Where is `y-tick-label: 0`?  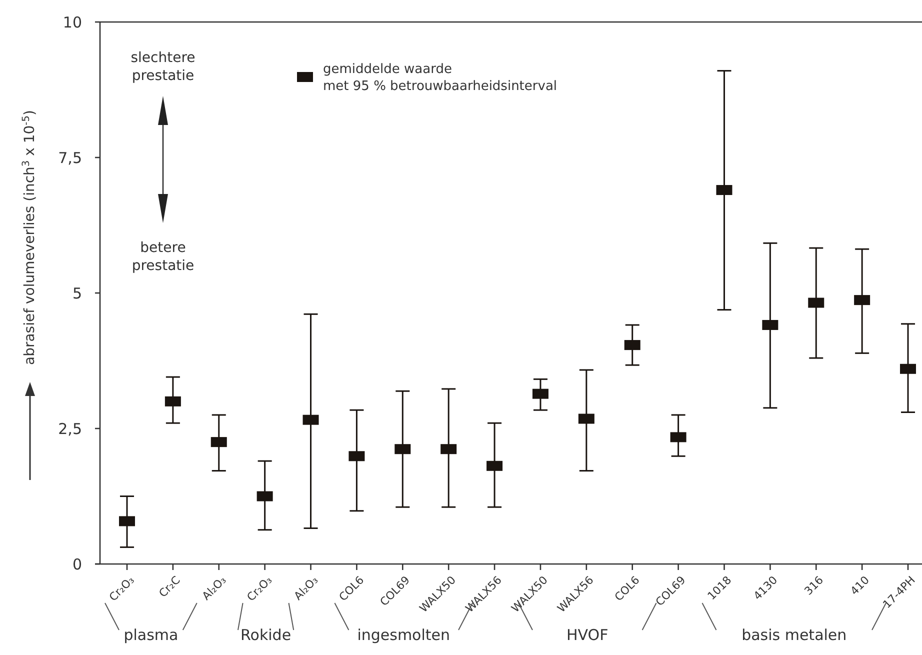 y-tick-label: 0 is located at coordinates (77, 564).